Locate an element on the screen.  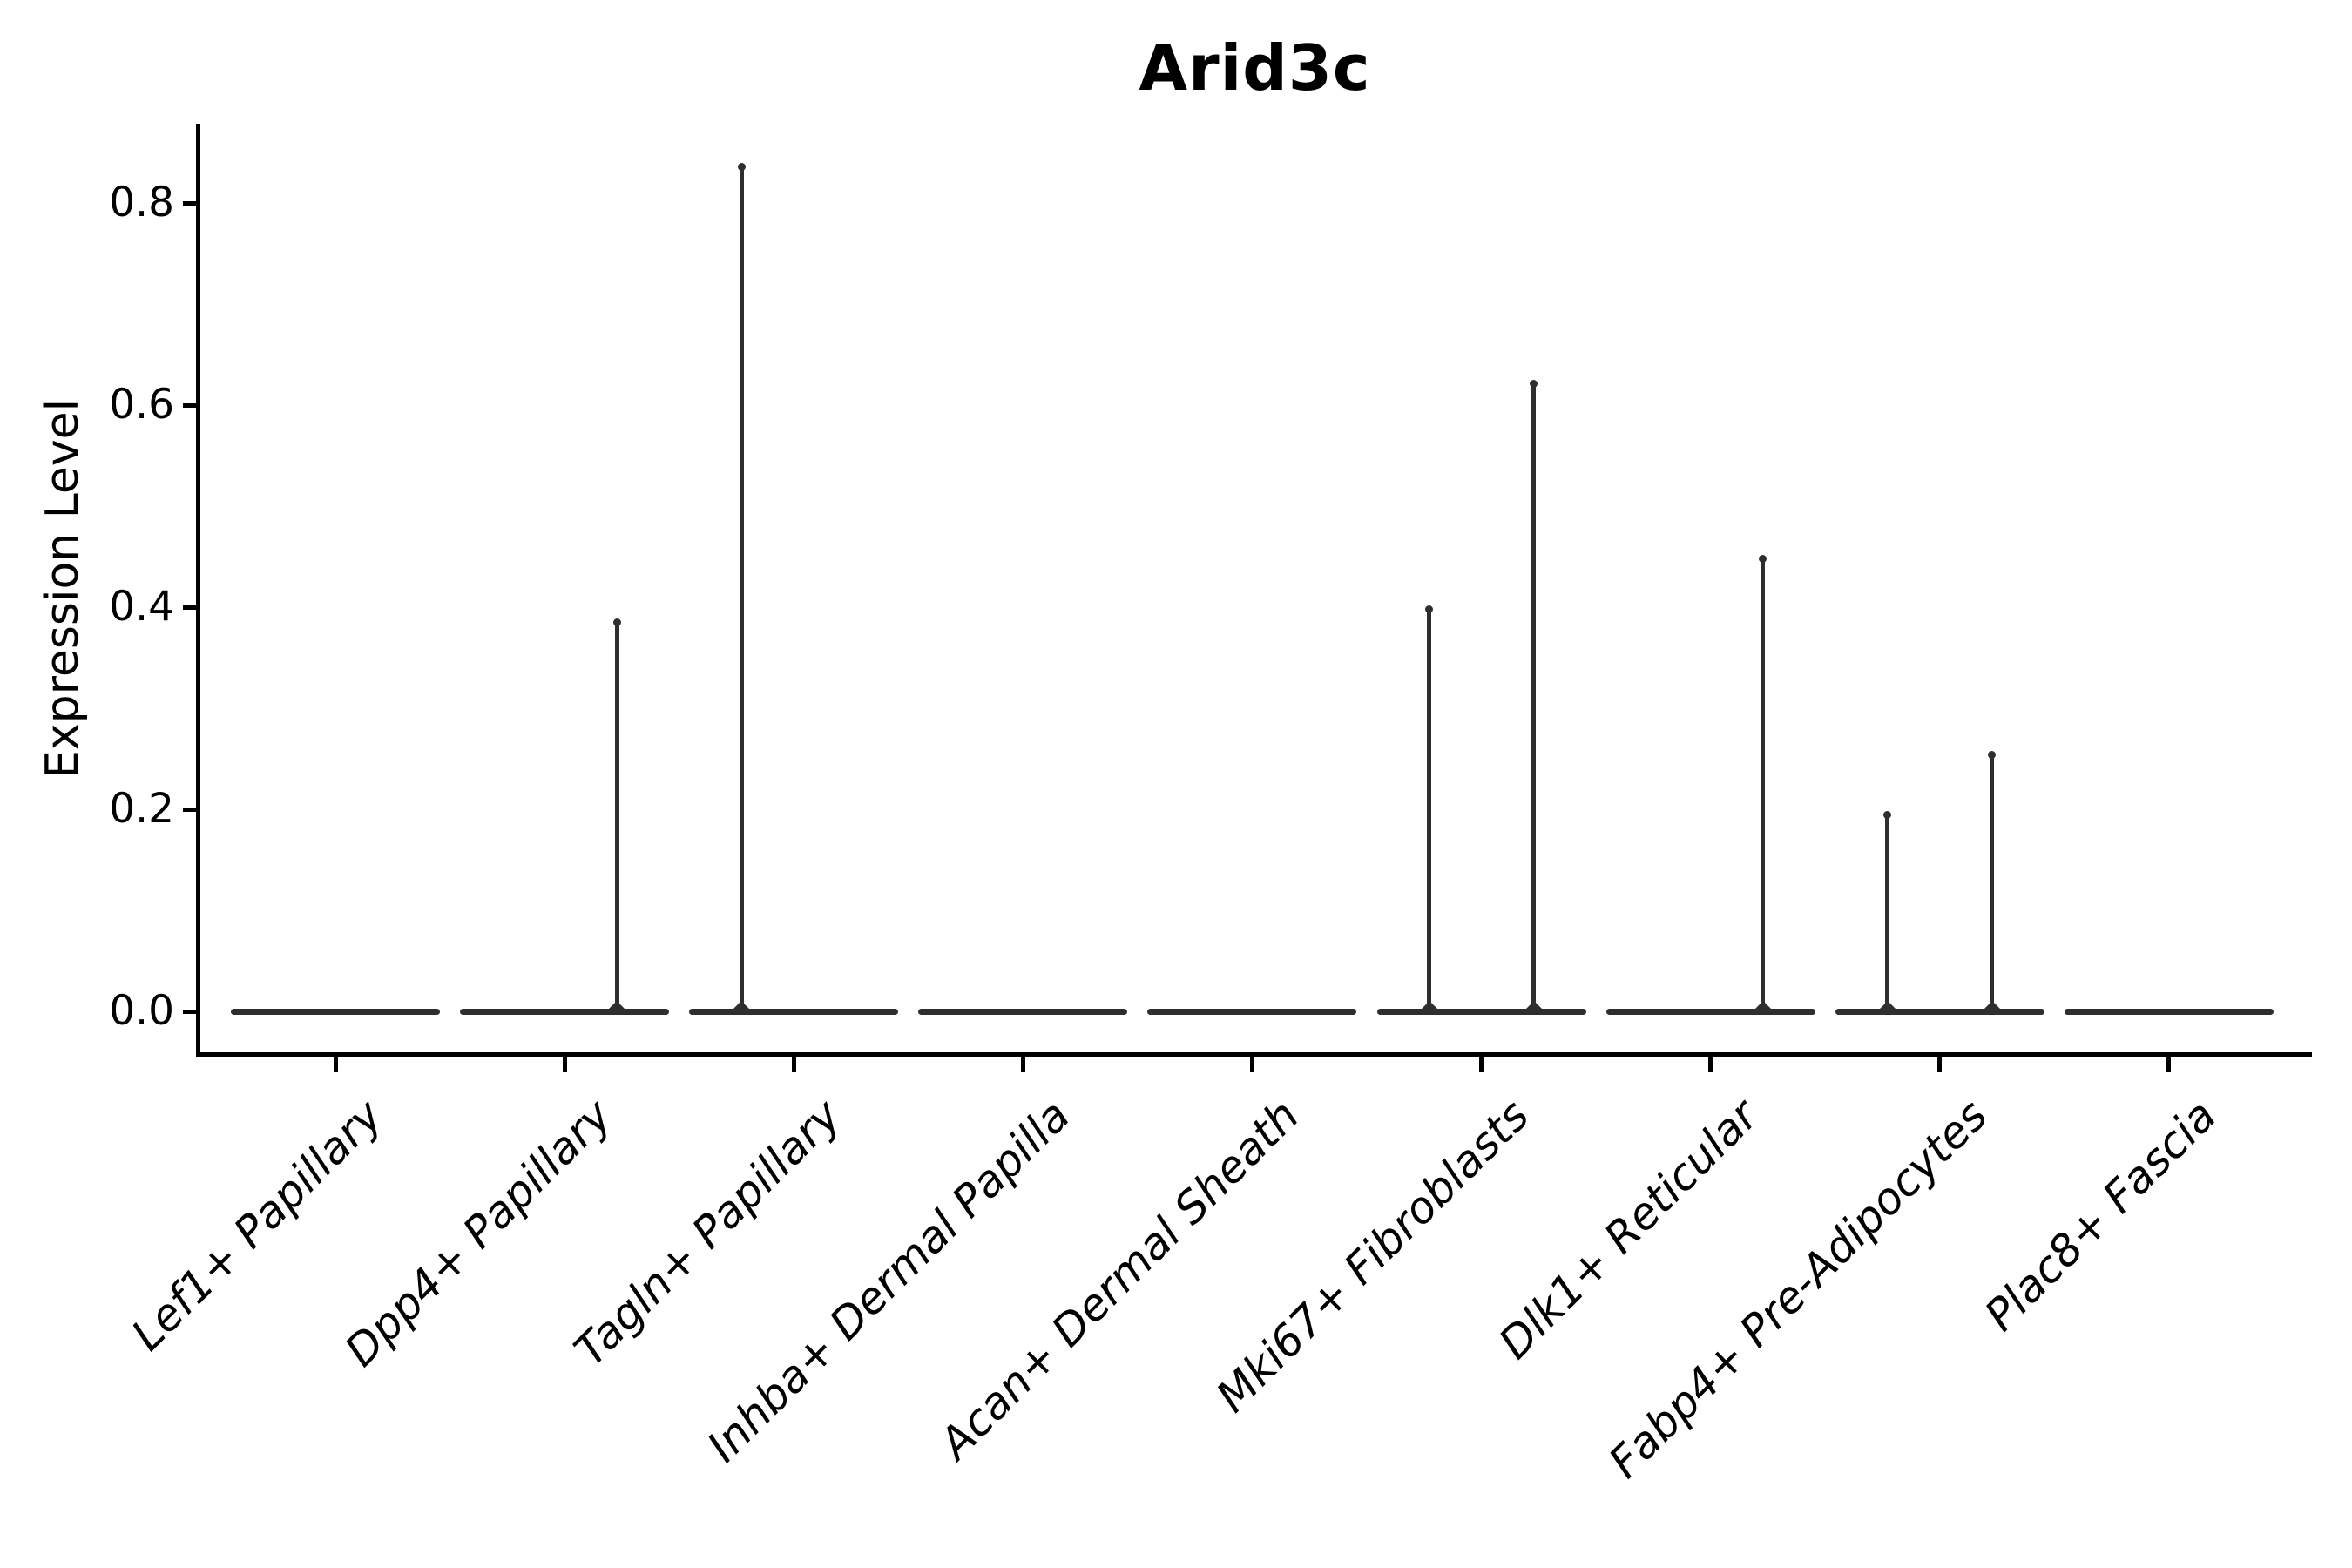
chart-title: Arid3c is located at coordinates (1255, 68).